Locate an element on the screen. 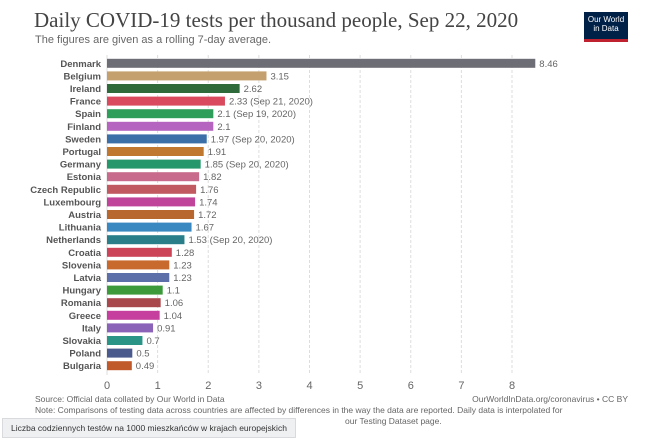  value-label: 1.85 (Sep 20, 2020) is located at coordinates (247, 165).